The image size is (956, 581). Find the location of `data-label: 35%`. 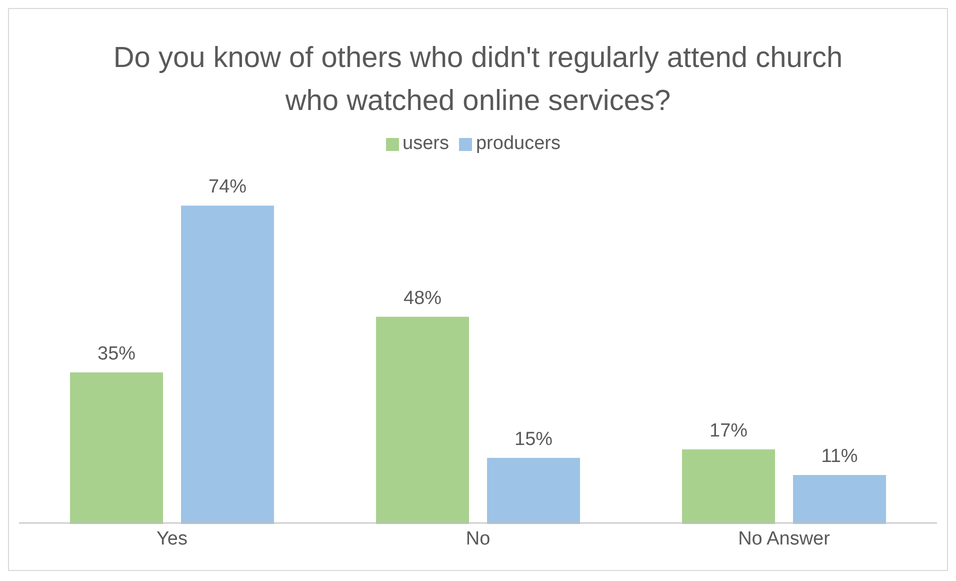

data-label: 35% is located at coordinates (117, 353).